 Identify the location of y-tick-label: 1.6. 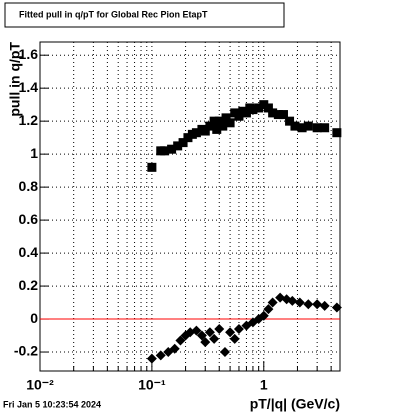
(29, 54).